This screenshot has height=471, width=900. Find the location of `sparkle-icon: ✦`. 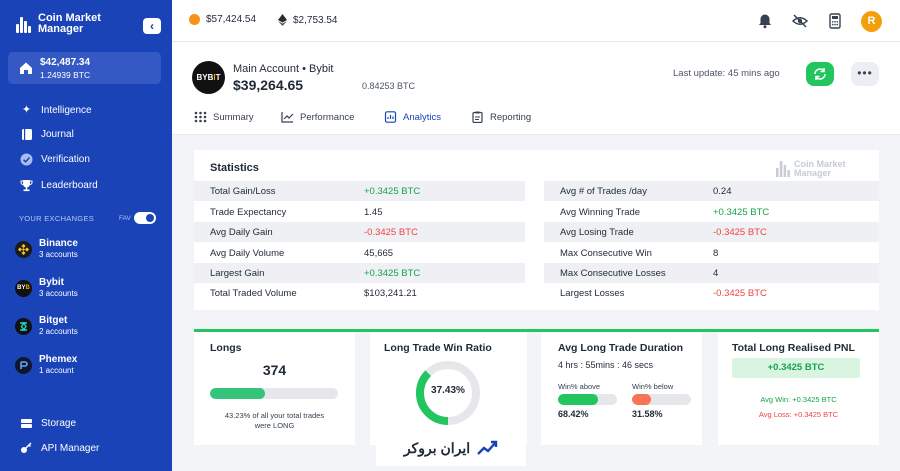

sparkle-icon: ✦ is located at coordinates (26, 110).